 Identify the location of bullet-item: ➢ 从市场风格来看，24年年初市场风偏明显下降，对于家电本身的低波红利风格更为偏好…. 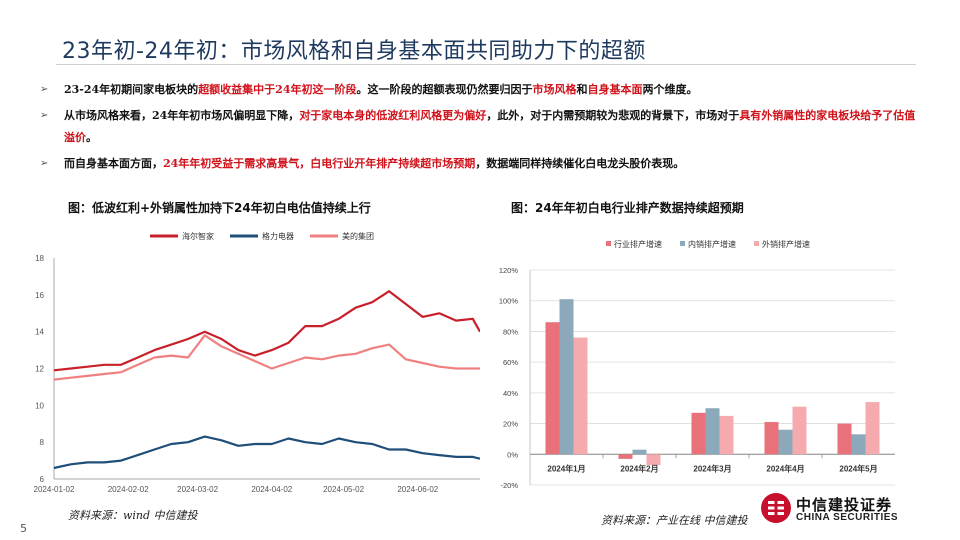
(480, 127).